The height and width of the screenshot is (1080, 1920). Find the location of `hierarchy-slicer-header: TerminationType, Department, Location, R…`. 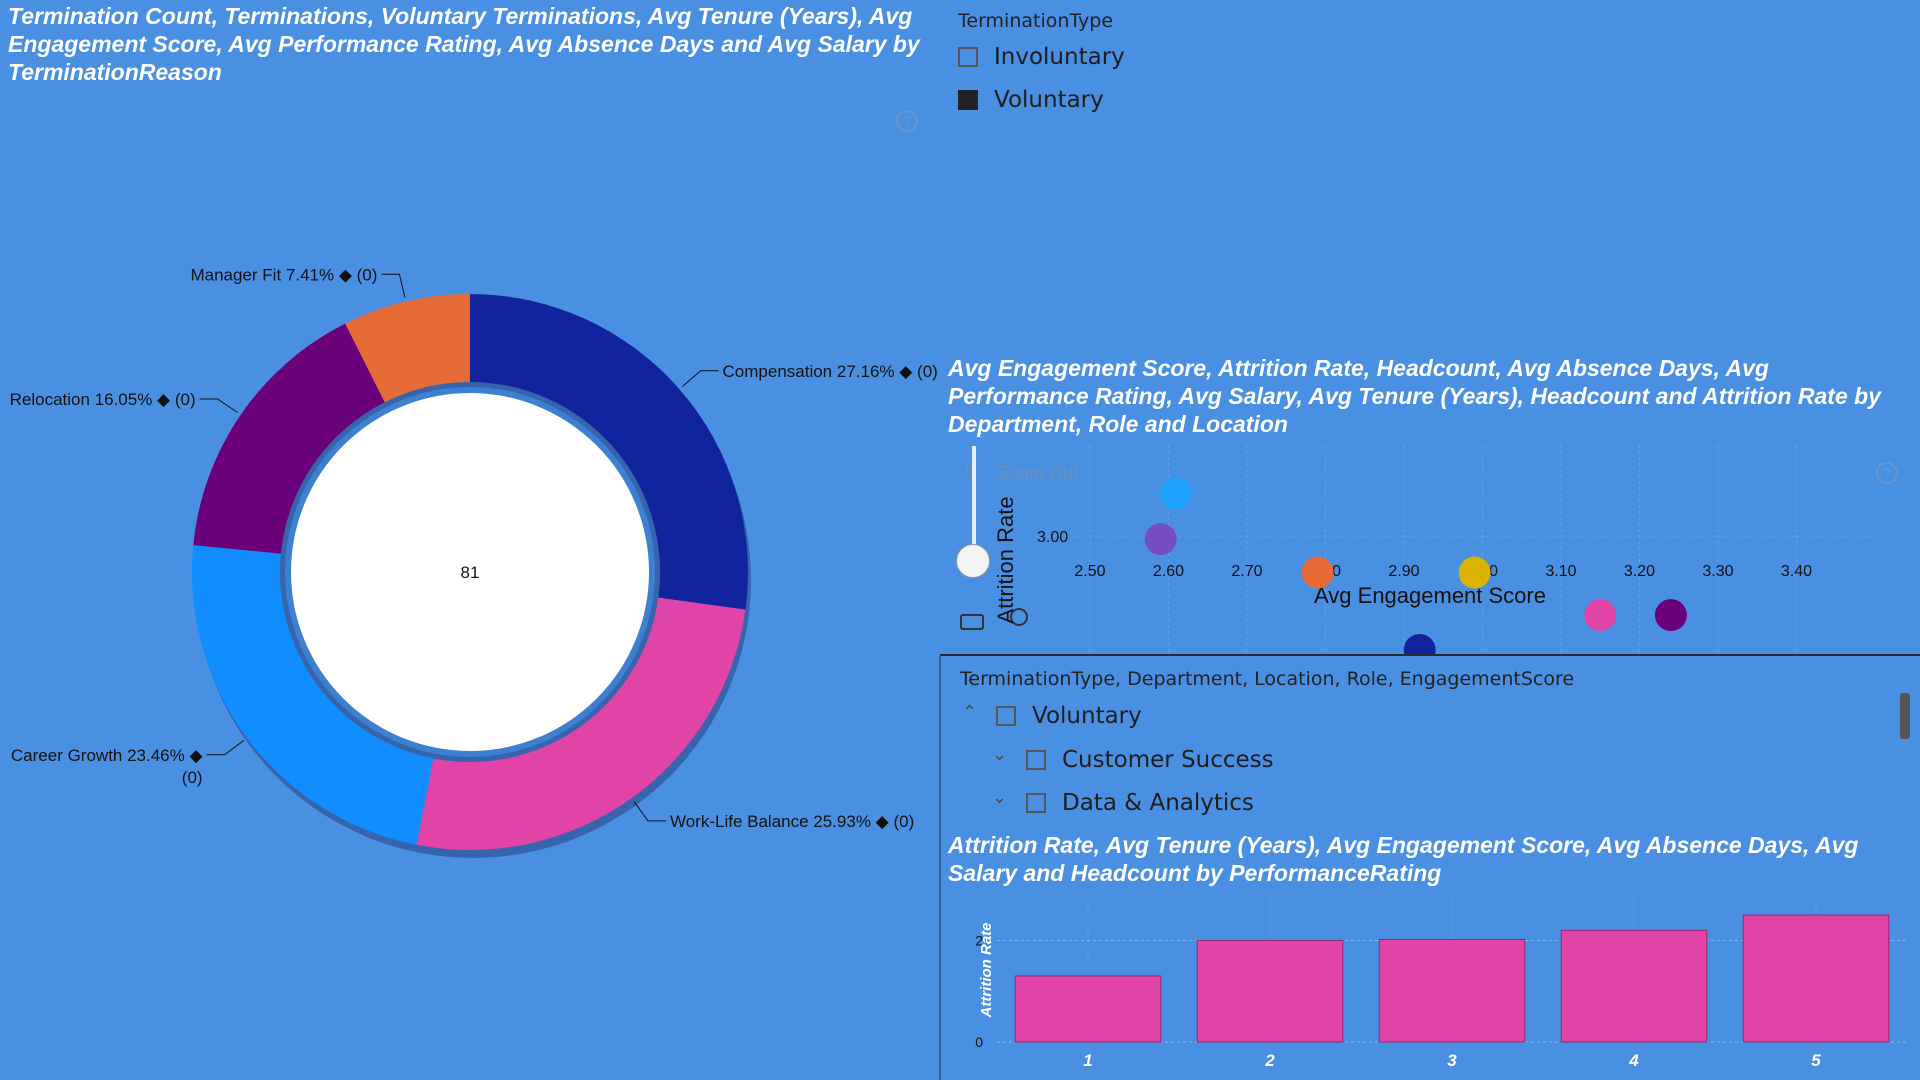

hierarchy-slicer-header: TerminationType, Department, Location, R… is located at coordinates (1267, 679).